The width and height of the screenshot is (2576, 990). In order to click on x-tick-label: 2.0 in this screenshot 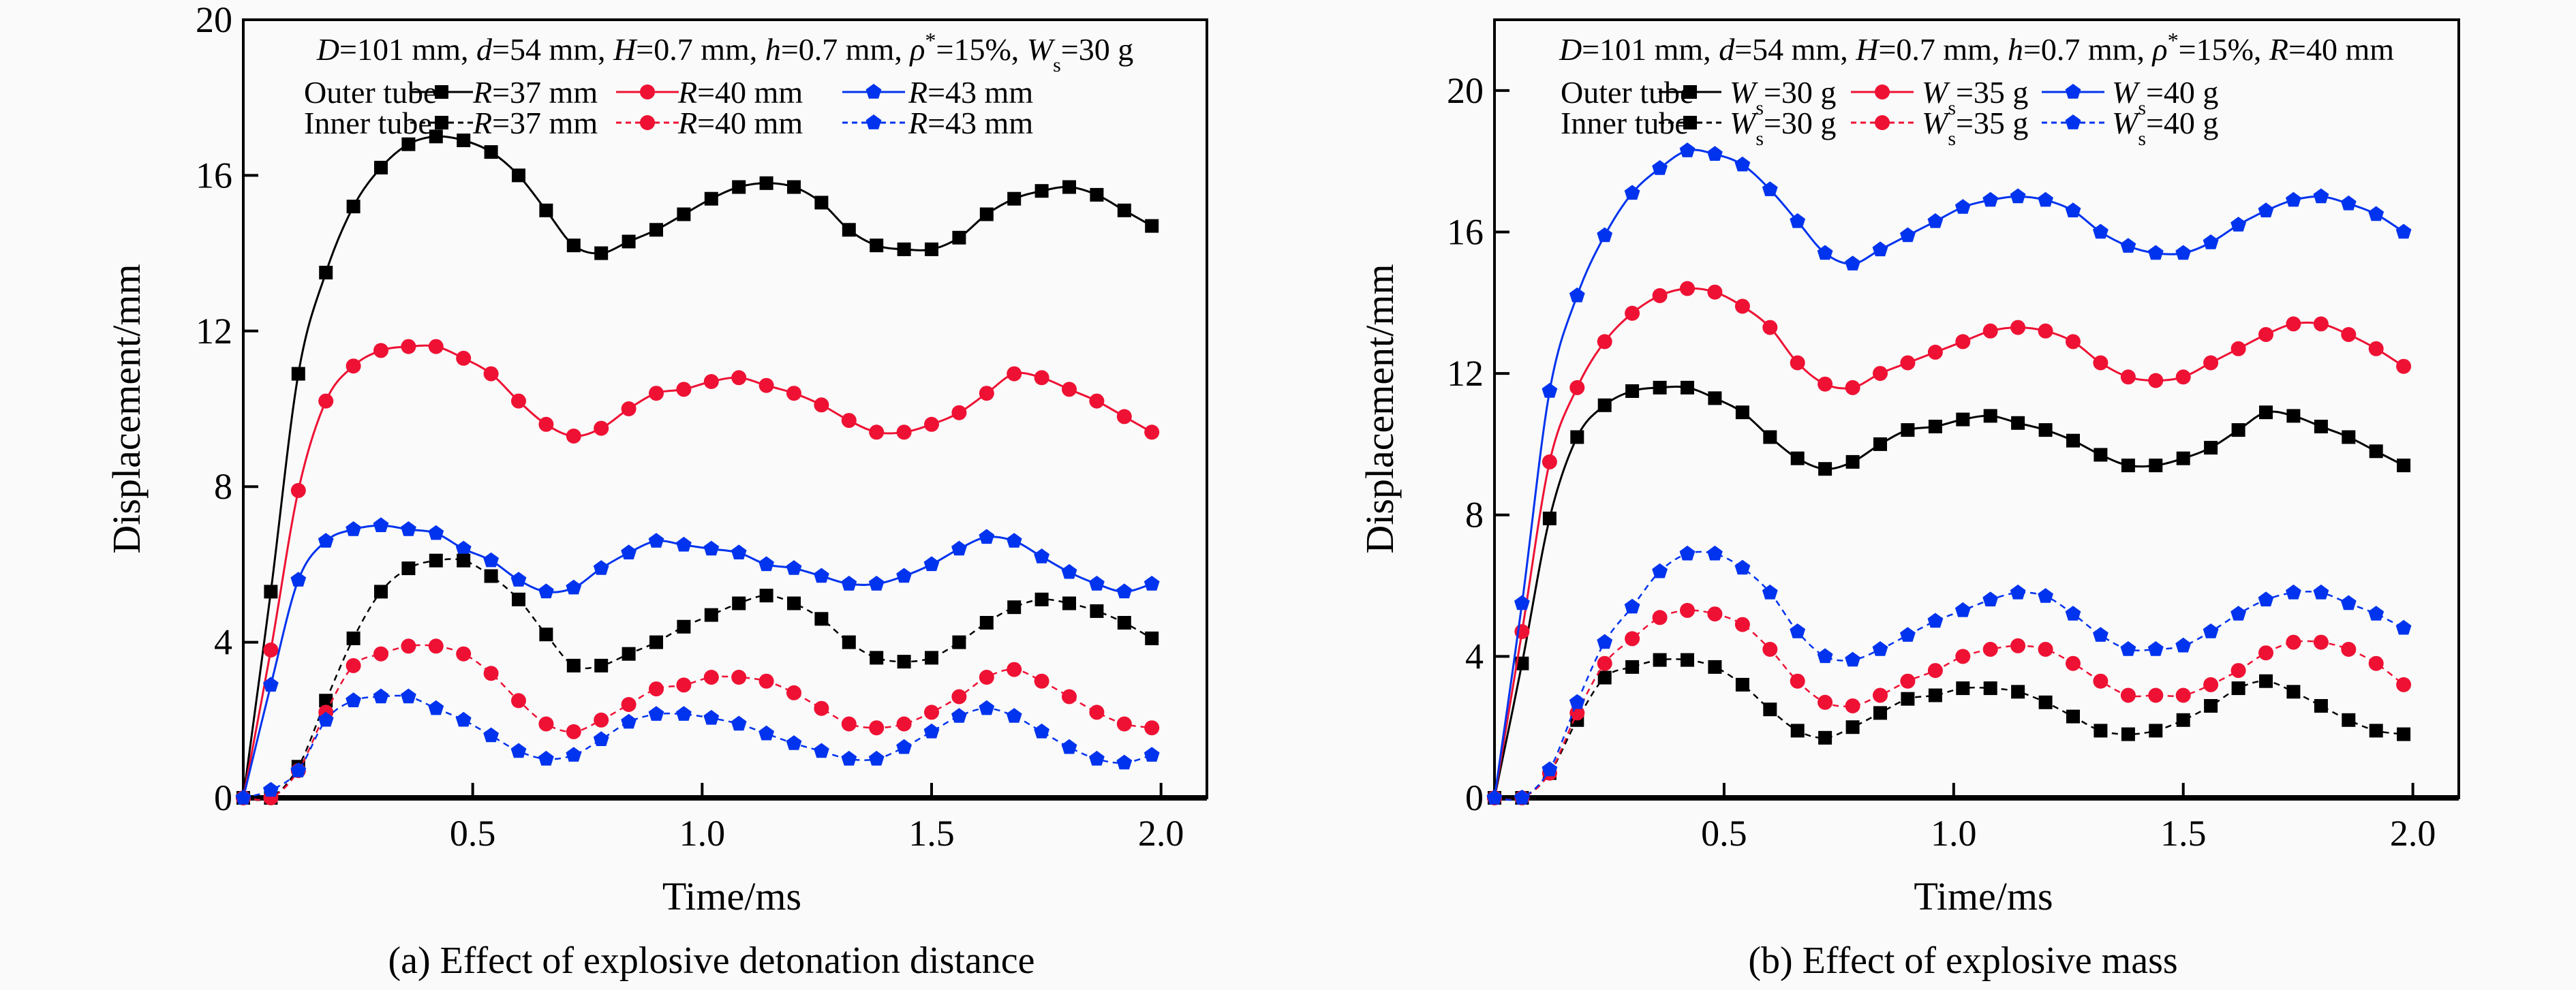, I will do `click(2413, 834)`.